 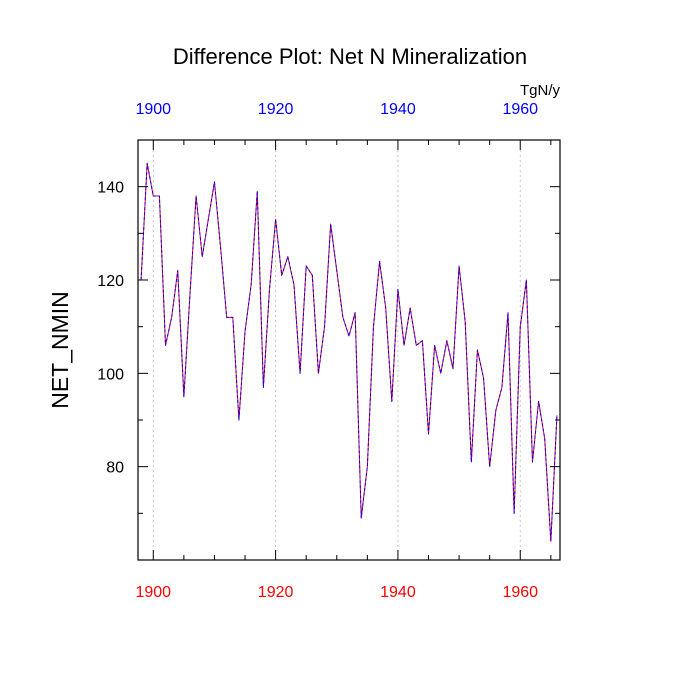 What do you see at coordinates (520, 109) in the screenshot?
I see `x-tick-label-top: 1960` at bounding box center [520, 109].